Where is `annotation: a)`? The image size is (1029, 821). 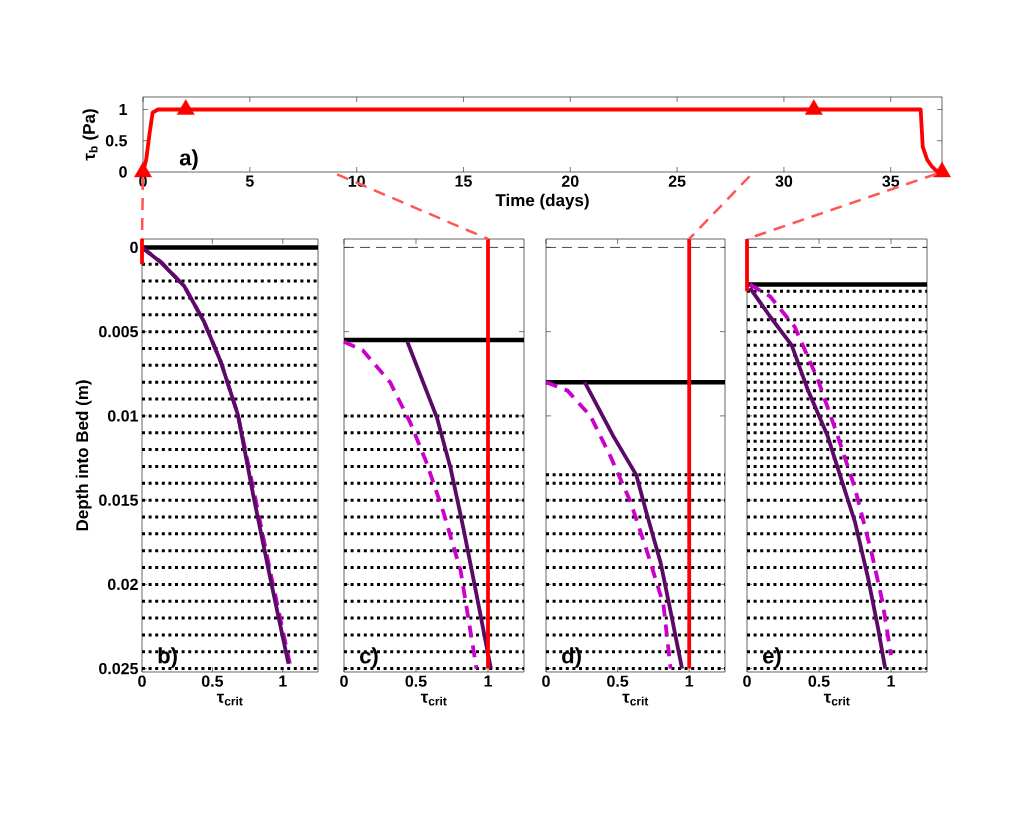
annotation: a) is located at coordinates (188, 159).